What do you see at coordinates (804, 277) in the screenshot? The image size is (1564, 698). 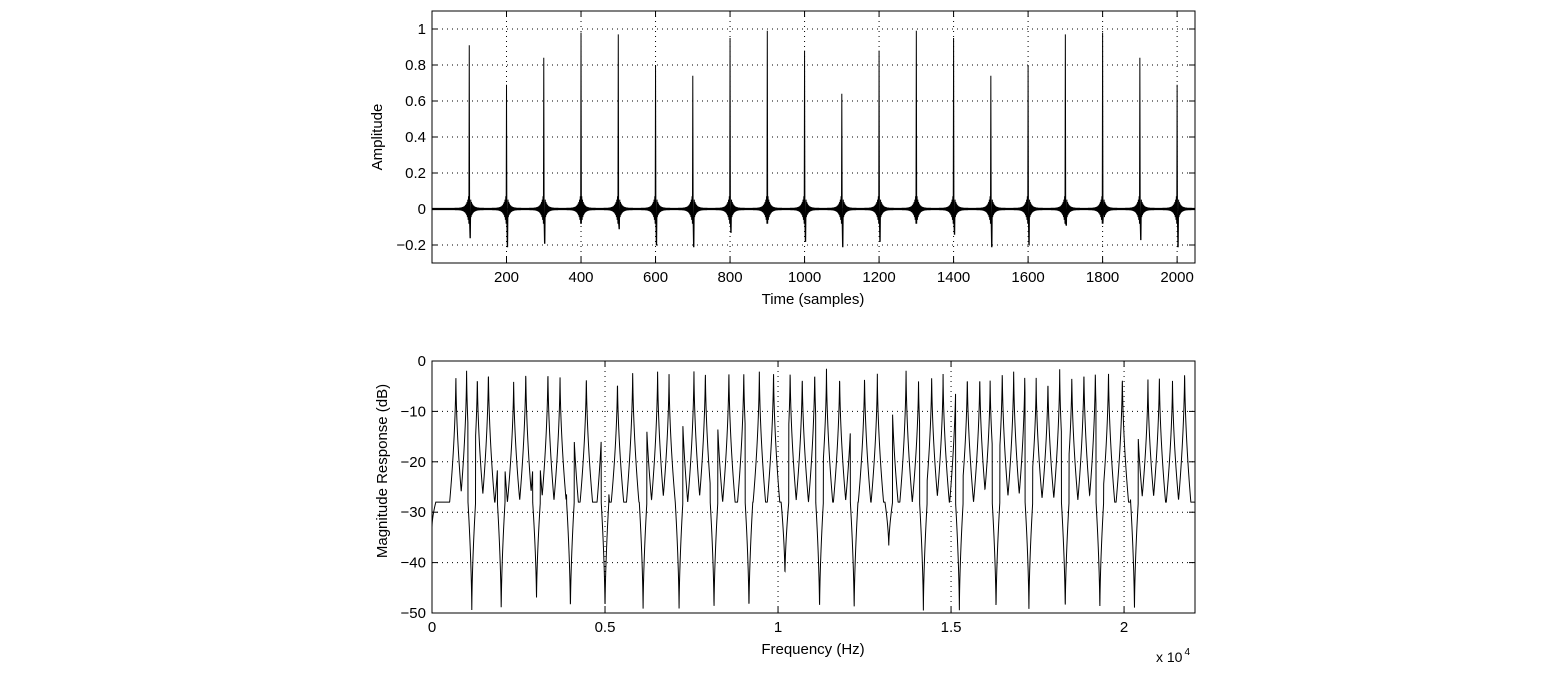 I see `time-x-tick-label: 1000` at bounding box center [804, 277].